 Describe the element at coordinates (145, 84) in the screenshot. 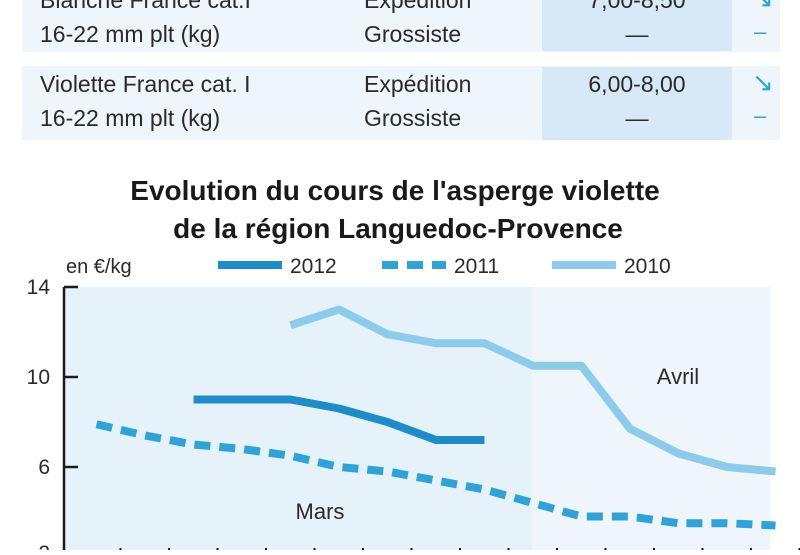

I see `product-name: Violette France cat. I` at that location.